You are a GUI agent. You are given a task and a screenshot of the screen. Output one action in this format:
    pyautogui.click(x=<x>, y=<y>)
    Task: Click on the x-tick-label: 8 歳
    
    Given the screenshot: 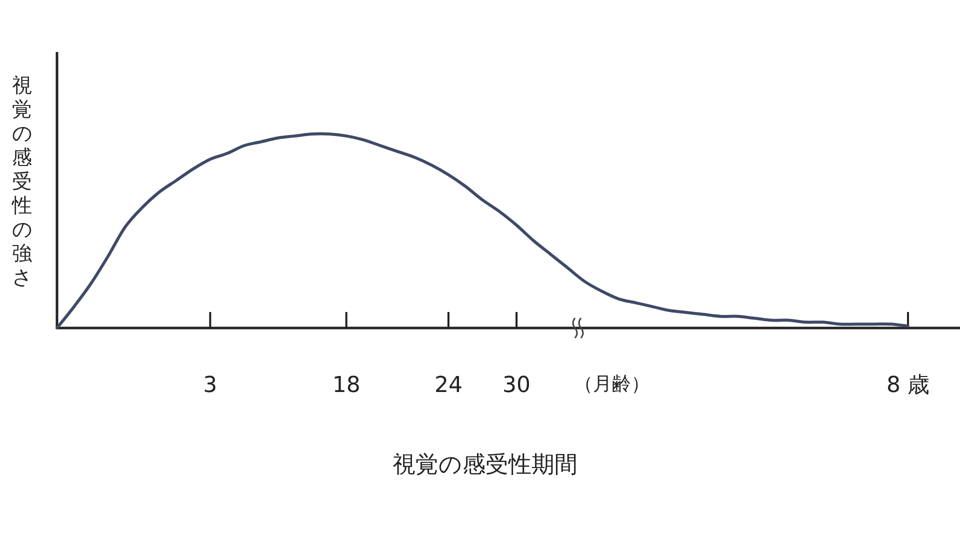 What is the action you would take?
    pyautogui.click(x=908, y=385)
    